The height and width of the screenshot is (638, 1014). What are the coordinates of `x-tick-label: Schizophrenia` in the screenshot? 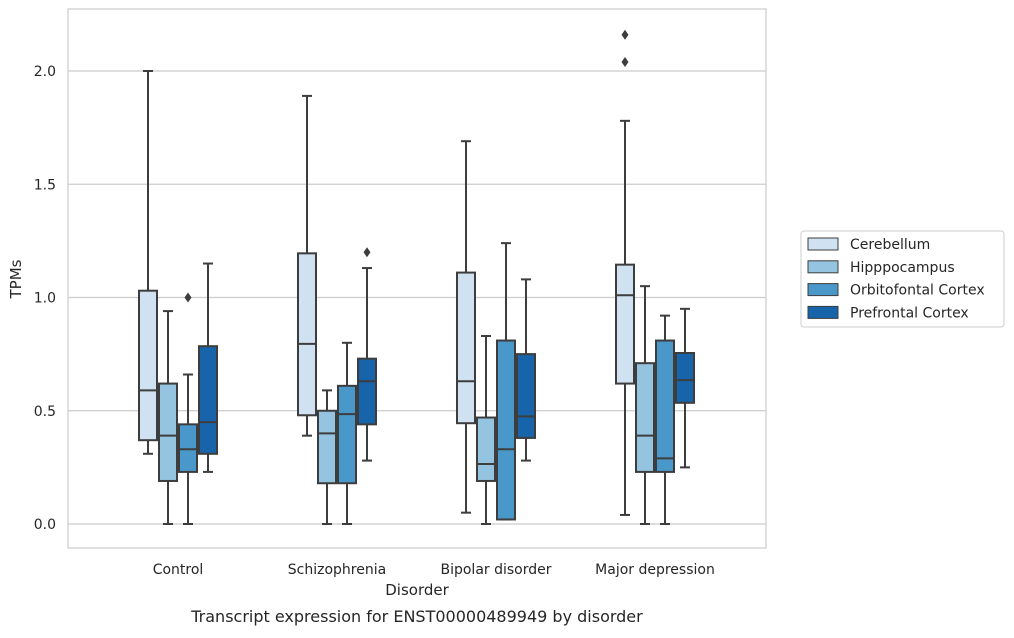 It's located at (337, 570).